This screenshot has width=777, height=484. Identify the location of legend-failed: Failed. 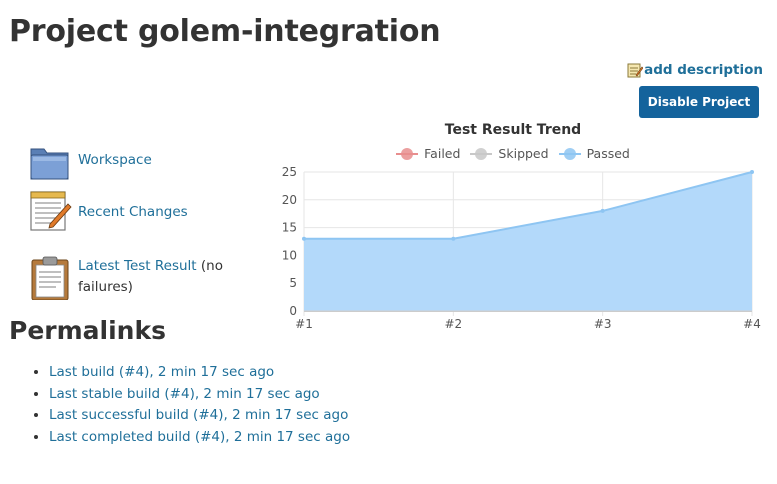
(428, 153).